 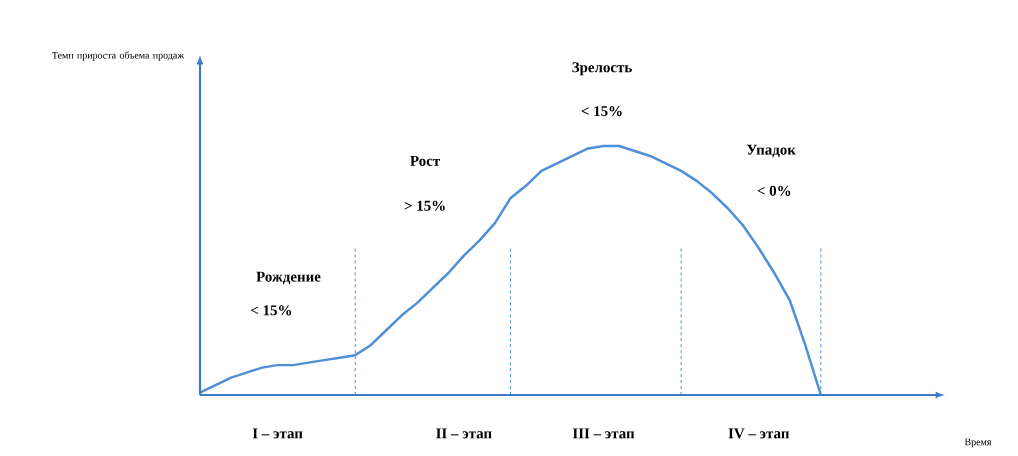 I want to click on annotation: Рост, so click(x=425, y=160).